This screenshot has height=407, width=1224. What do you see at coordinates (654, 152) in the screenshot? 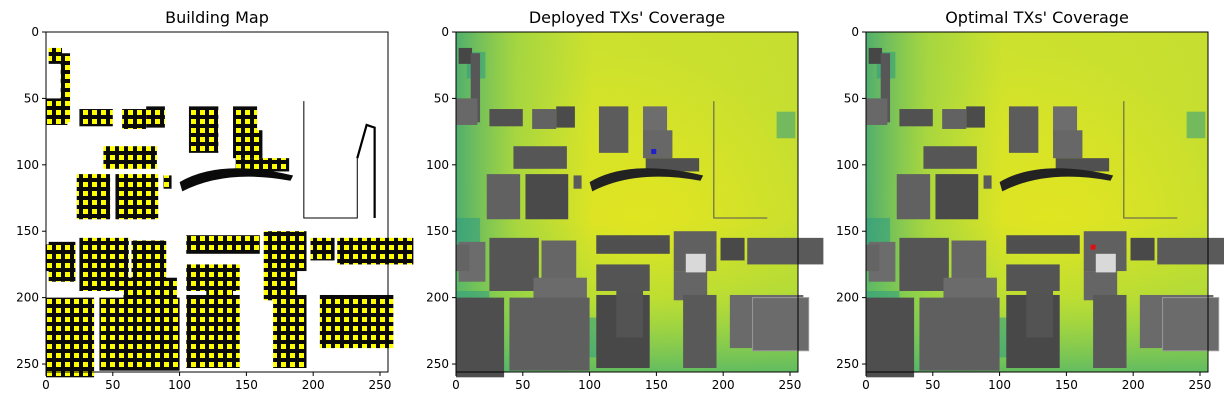
I see `tx-marker` at bounding box center [654, 152].